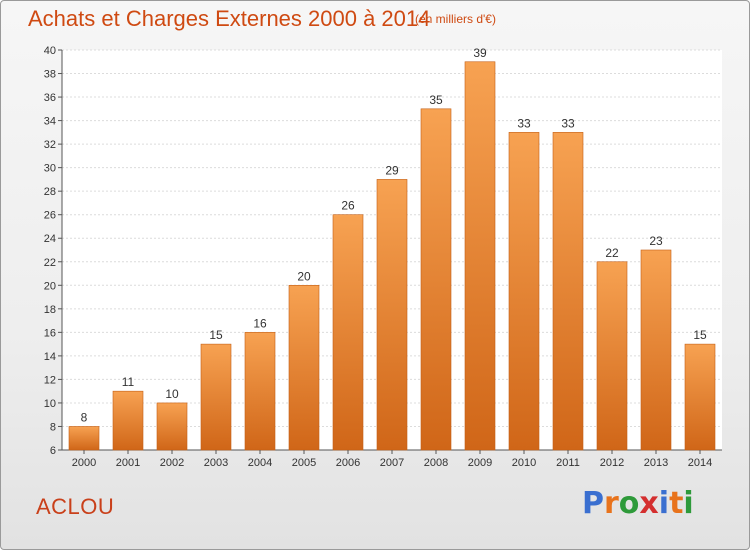  What do you see at coordinates (50, 263) in the screenshot?
I see `y-tick-label: 22` at bounding box center [50, 263].